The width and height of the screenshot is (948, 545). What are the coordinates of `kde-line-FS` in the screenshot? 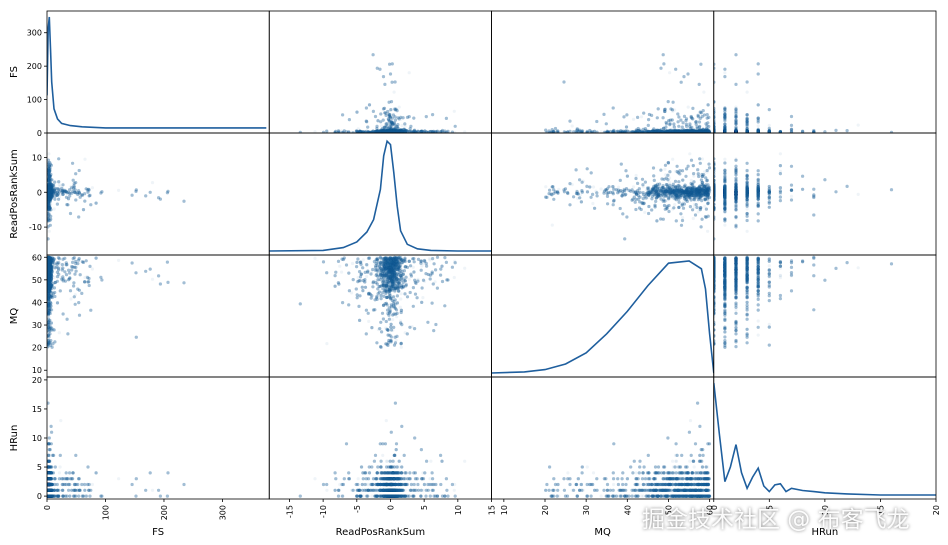 It's located at (156, 72).